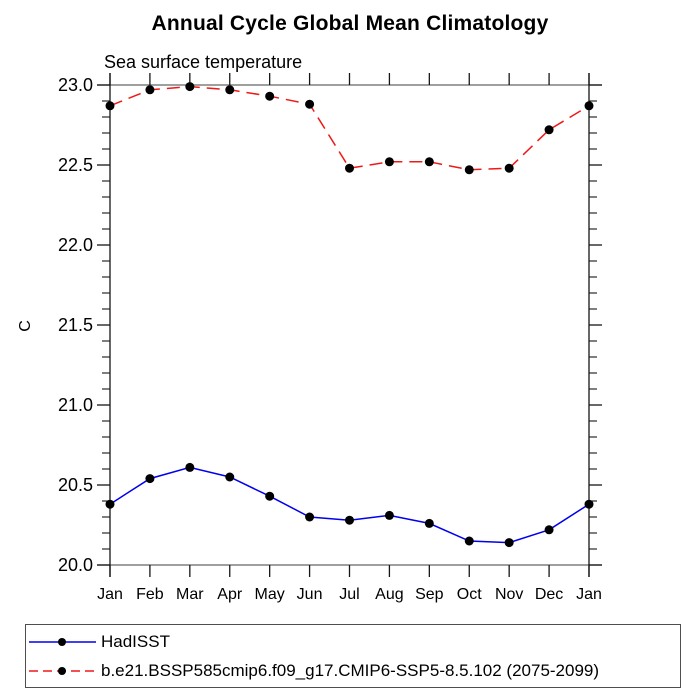  What do you see at coordinates (75, 85) in the screenshot?
I see `y-tick-label: 23.0` at bounding box center [75, 85].